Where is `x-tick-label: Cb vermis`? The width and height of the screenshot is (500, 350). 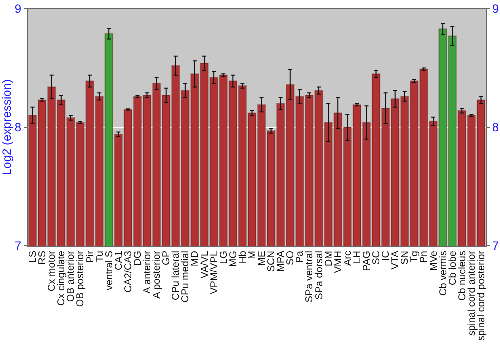 x-tick-label: Cb vermis is located at coordinates (444, 273).